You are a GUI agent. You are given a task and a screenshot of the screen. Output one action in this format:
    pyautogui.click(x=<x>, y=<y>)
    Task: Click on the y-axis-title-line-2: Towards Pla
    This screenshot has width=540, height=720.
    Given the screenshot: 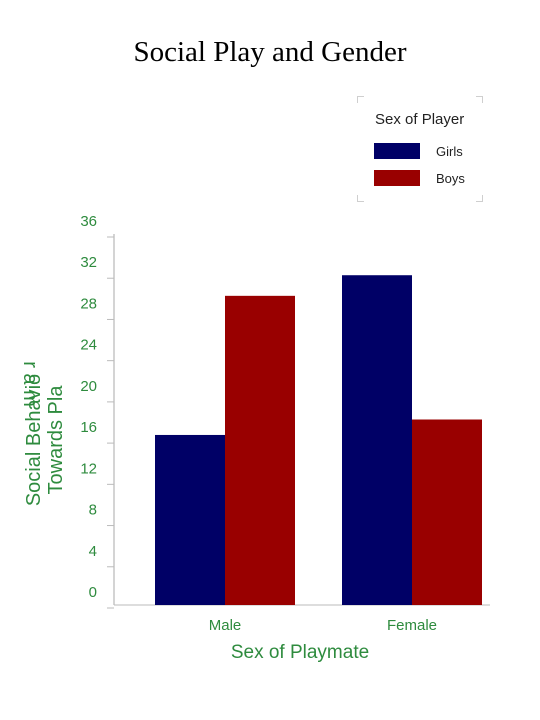 What is the action you would take?
    pyautogui.click(x=56, y=440)
    